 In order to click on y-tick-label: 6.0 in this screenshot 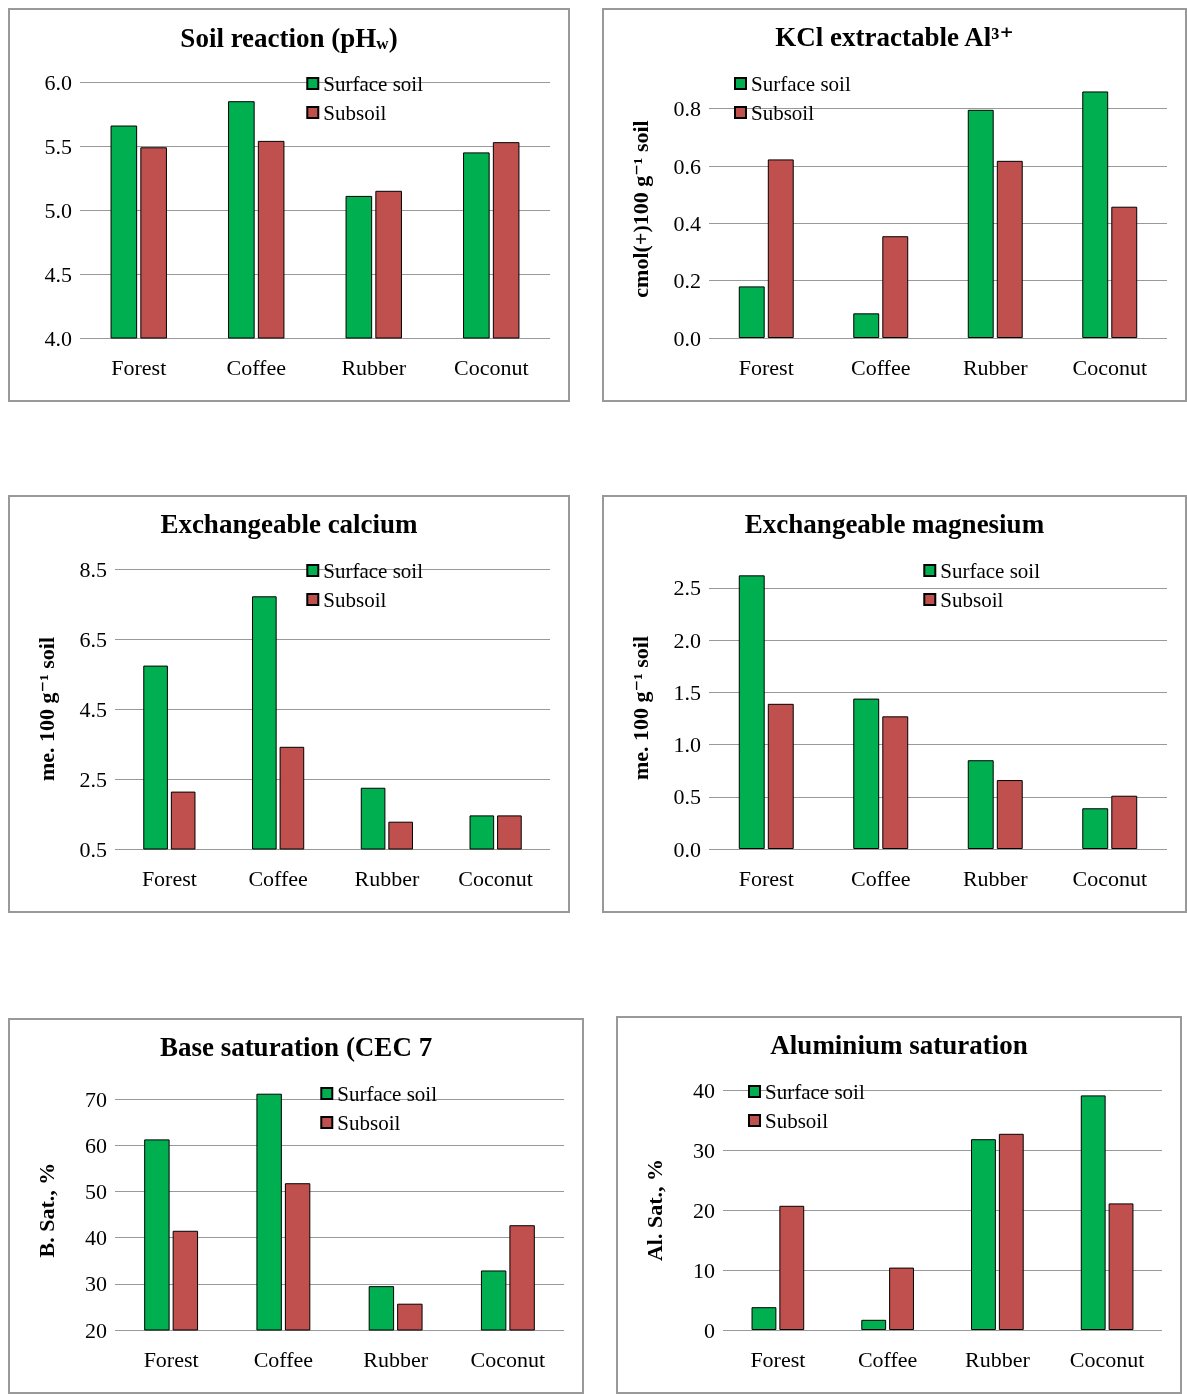, I will do `click(58, 82)`.